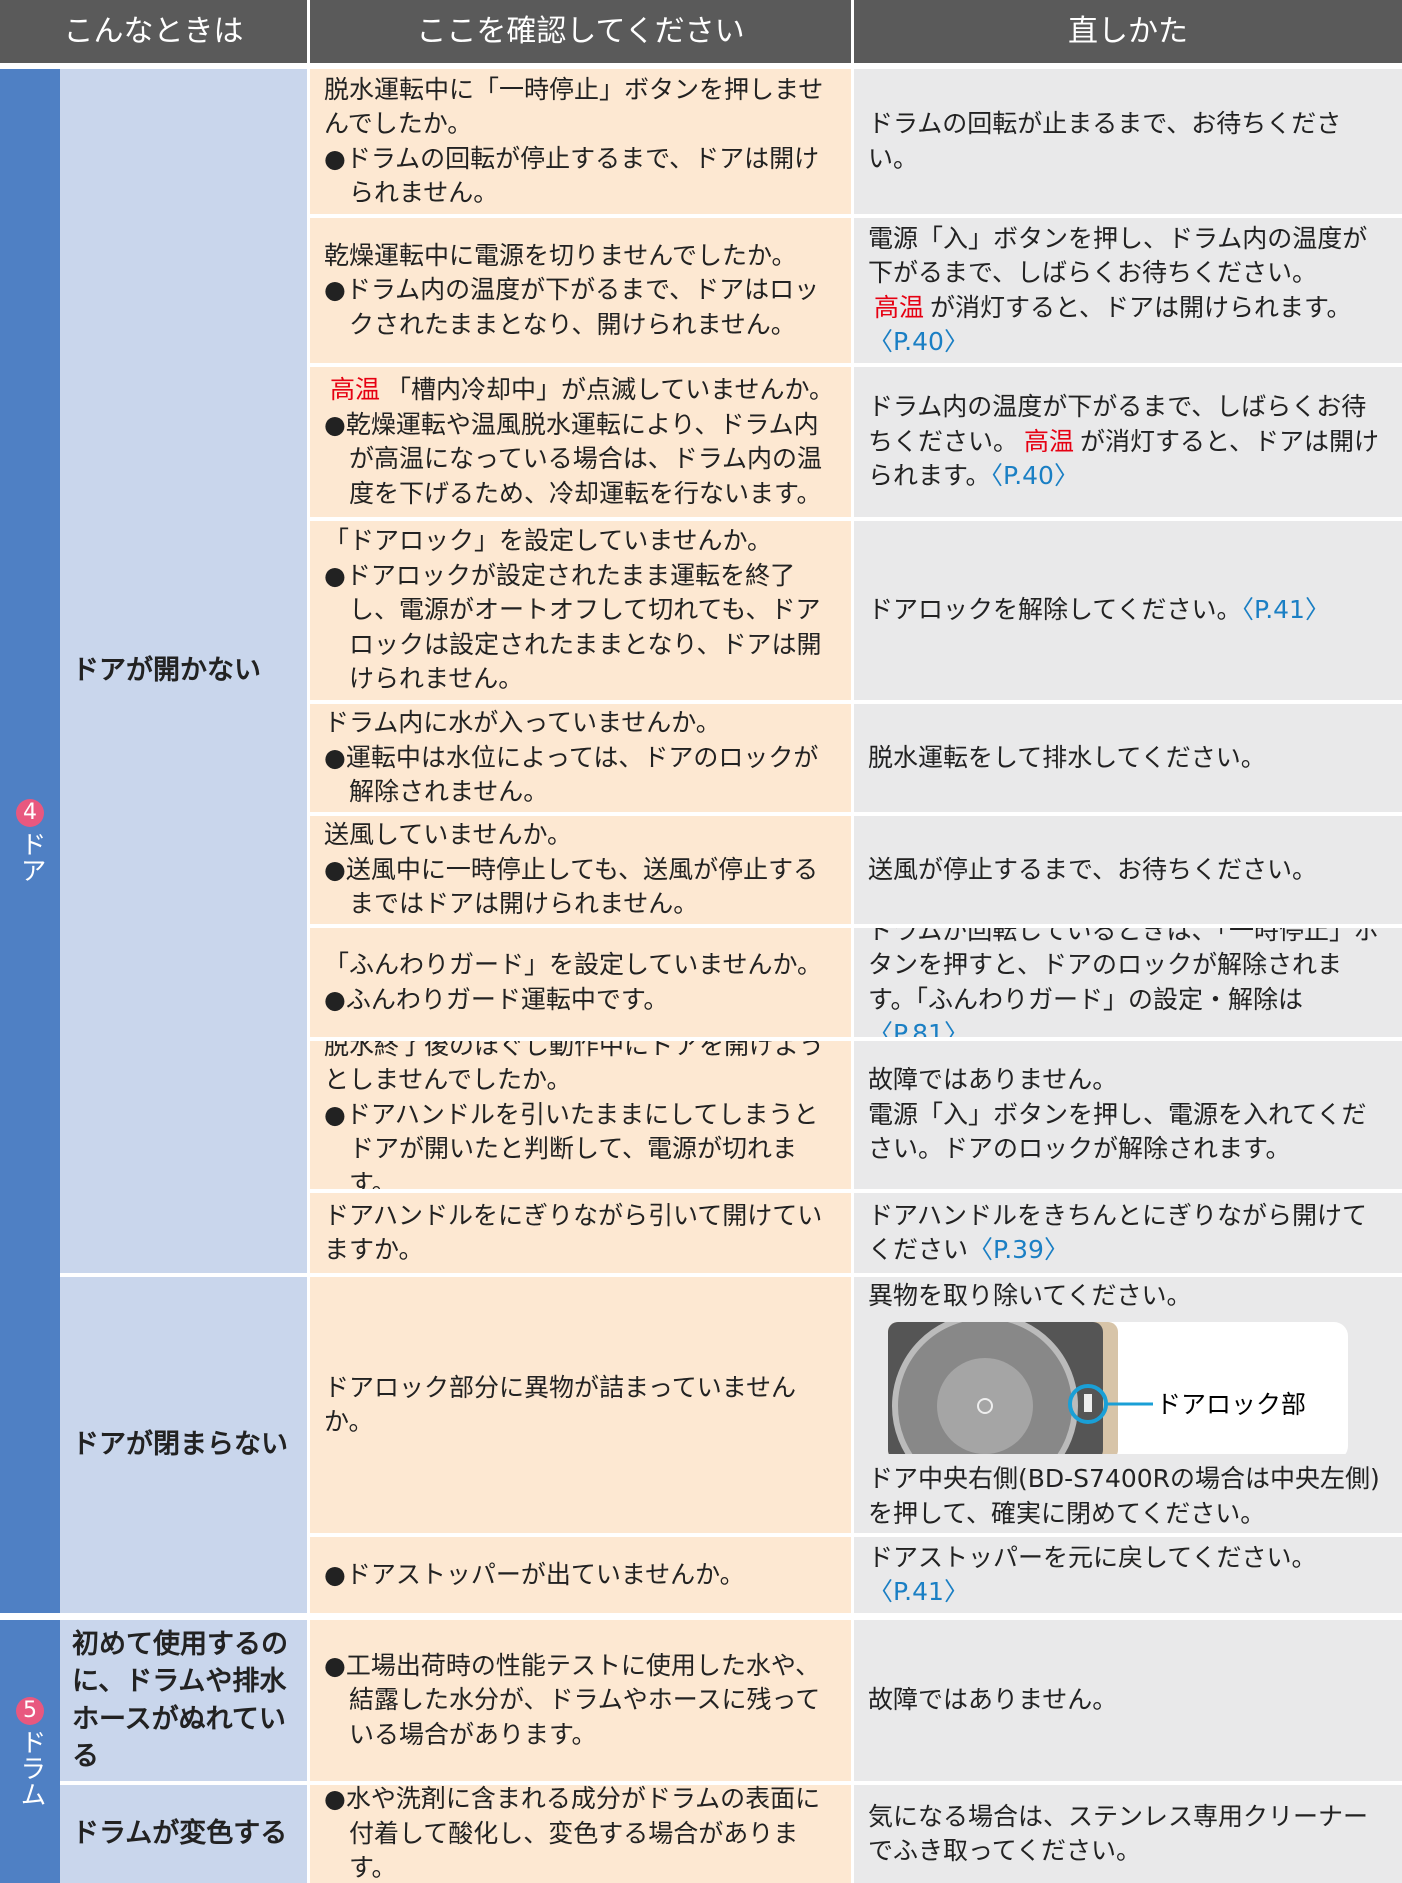 The height and width of the screenshot is (1883, 1402). I want to click on text: 気になる場合は、ステンレス専用クリーナーでふき取ってください。, so click(1118, 1833).